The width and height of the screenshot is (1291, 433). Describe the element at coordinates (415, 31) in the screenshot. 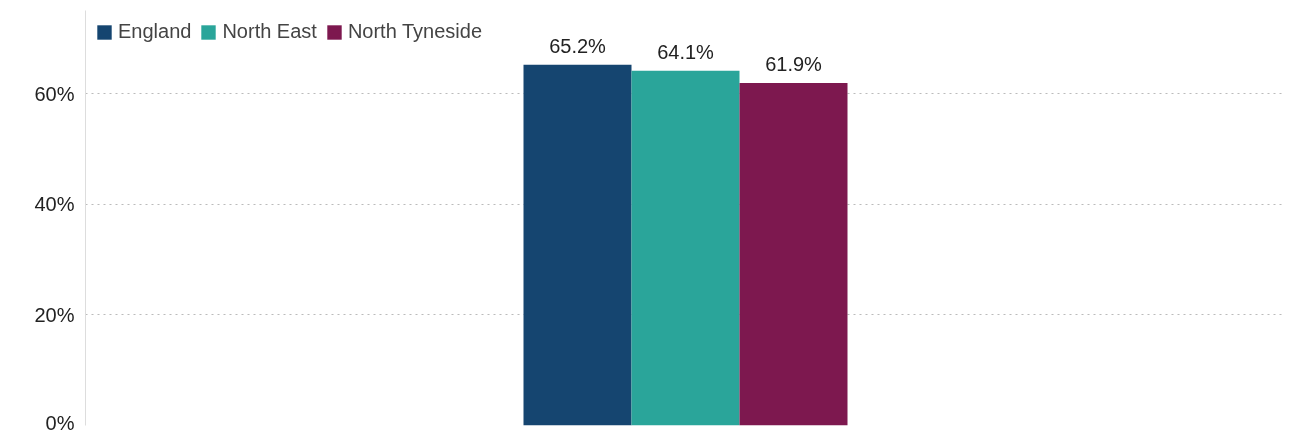

I see `legend-label: North Tyneside` at that location.